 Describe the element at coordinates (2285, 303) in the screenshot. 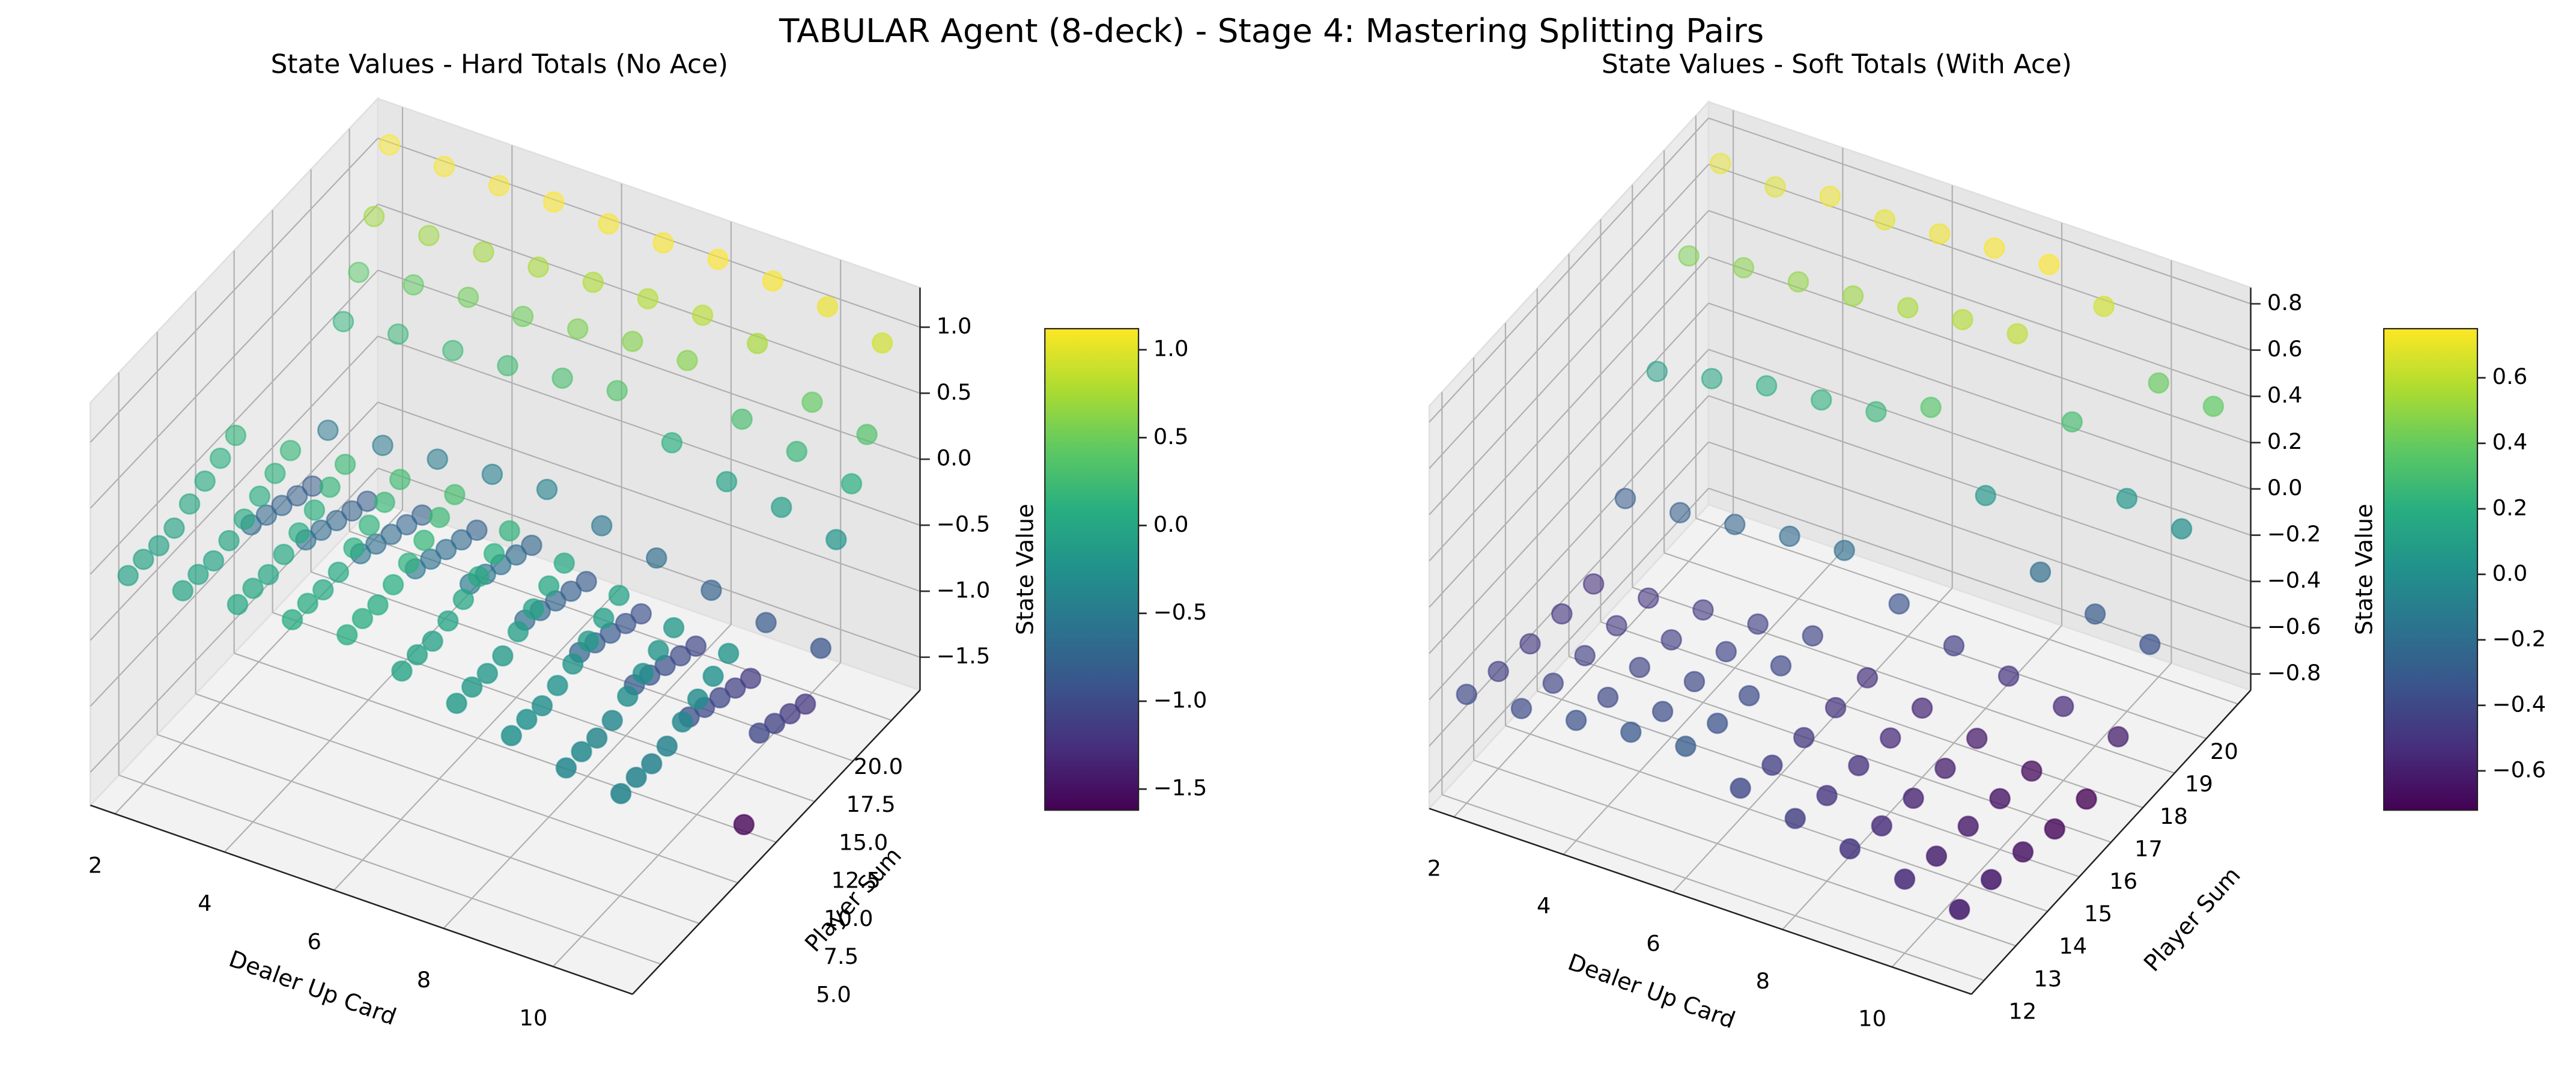

I see `z-tick-label: 0.8` at that location.